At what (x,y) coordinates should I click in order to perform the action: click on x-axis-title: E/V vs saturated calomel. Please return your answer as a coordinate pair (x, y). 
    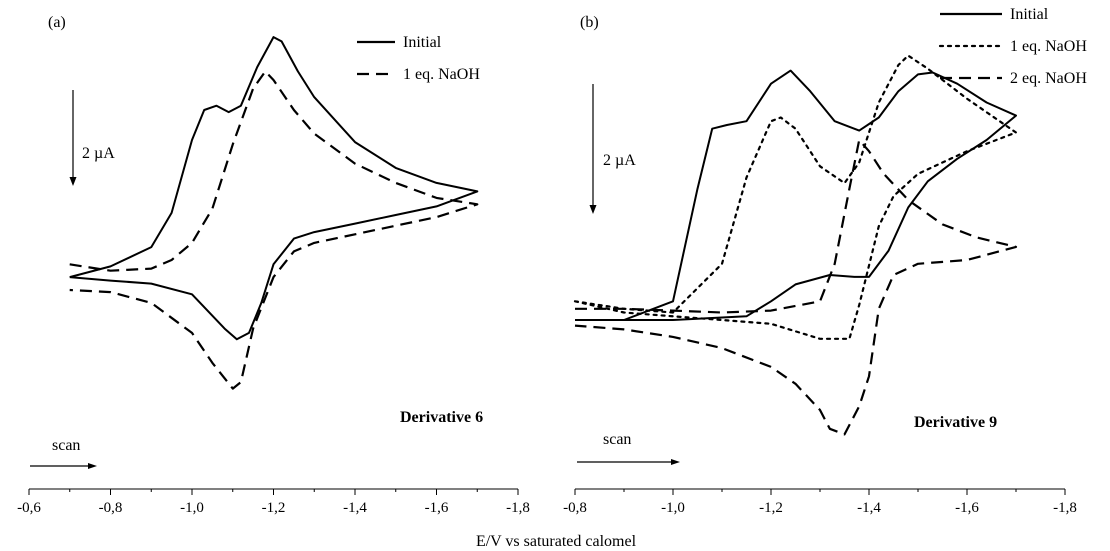
    Looking at the image, I should click on (556, 541).